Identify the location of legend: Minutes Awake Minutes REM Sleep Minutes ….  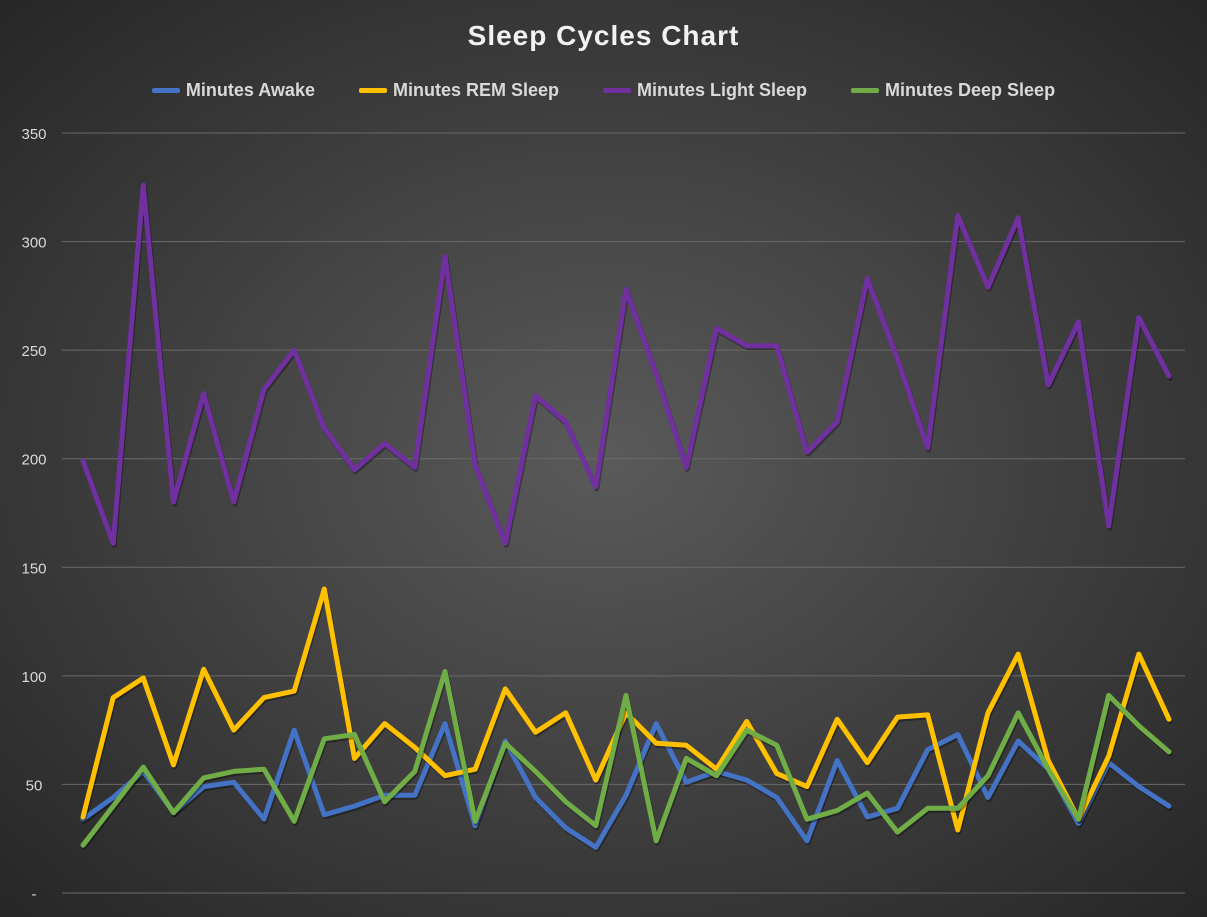
(603, 90).